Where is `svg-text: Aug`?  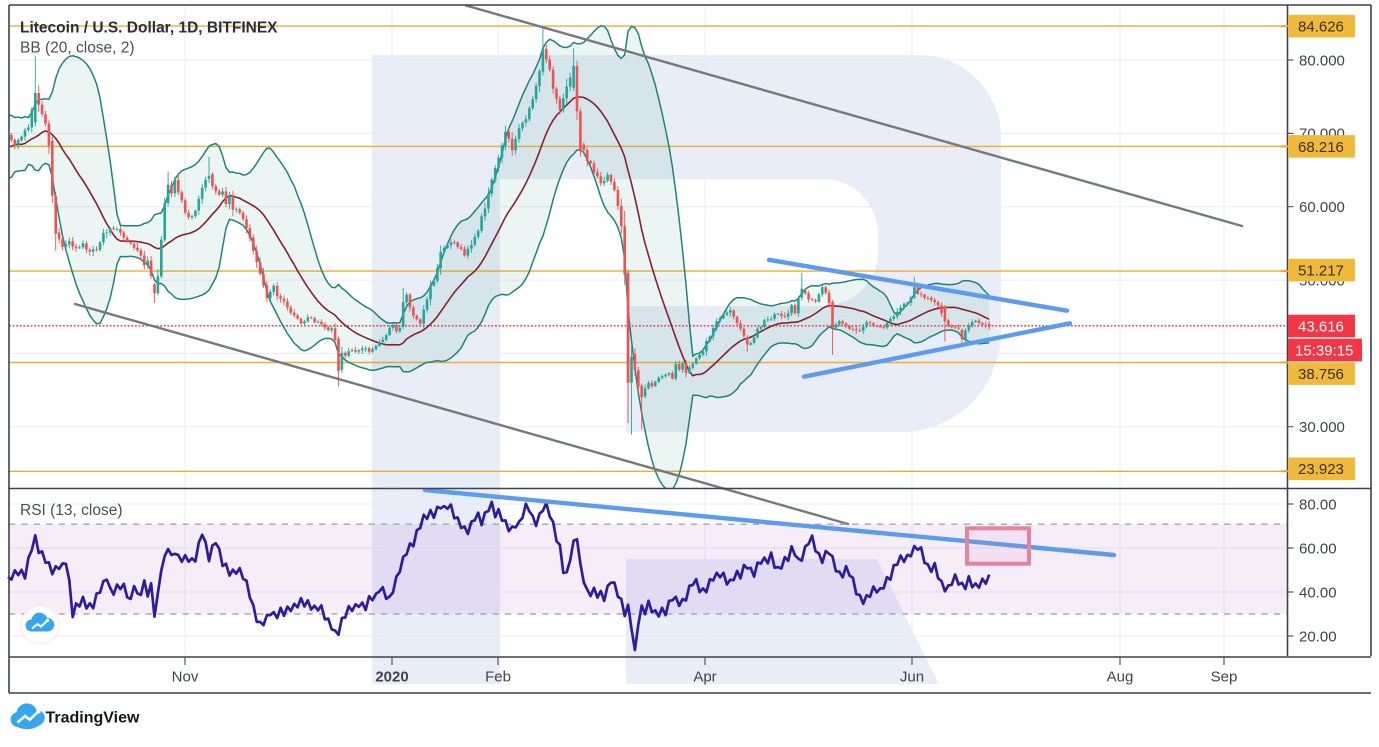
svg-text: Aug is located at coordinates (1120, 677).